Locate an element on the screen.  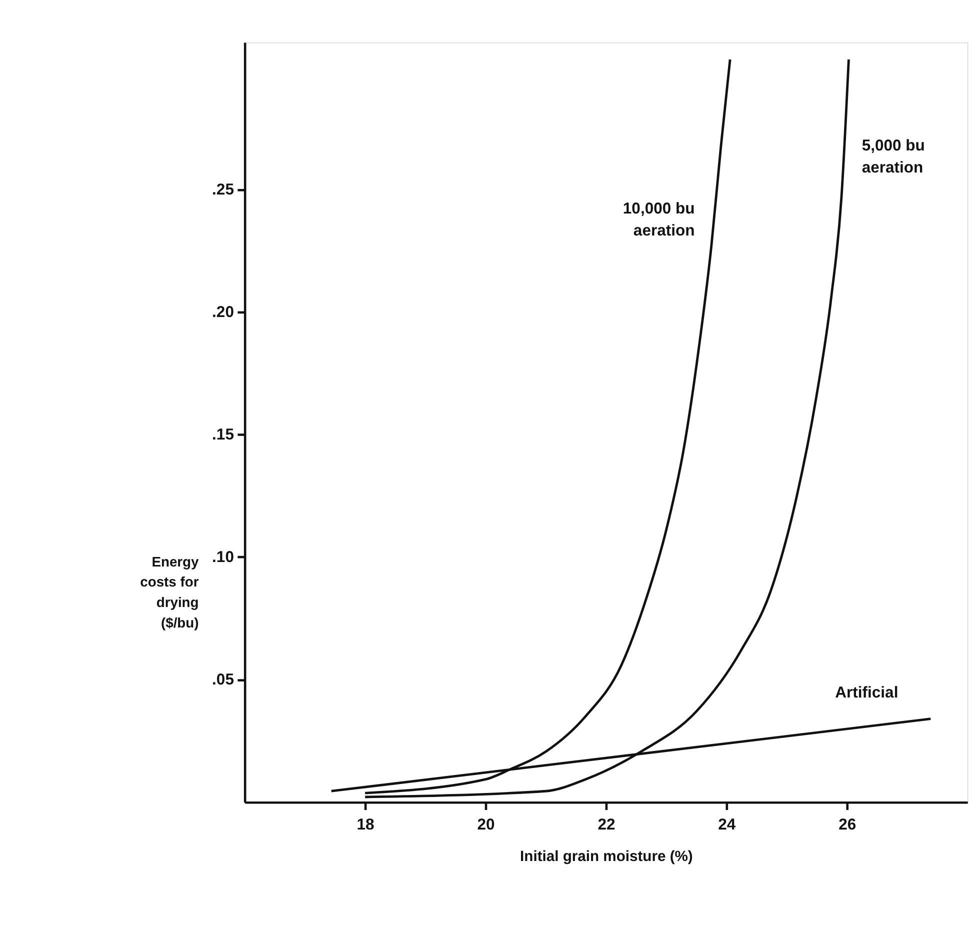
series-label: 5,000 bu aeration is located at coordinates (893, 157).